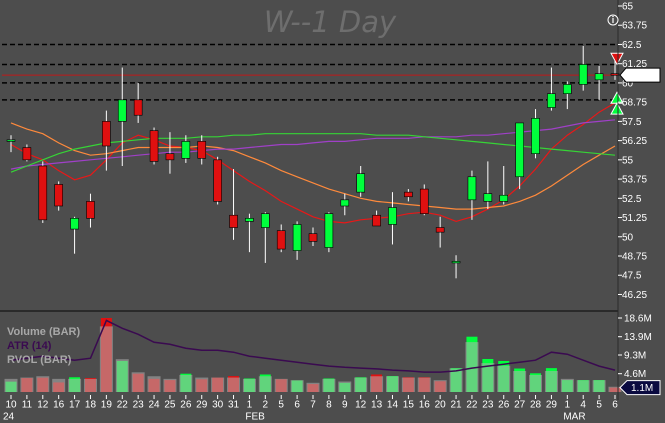 Image resolution: width=665 pixels, height=423 pixels. What do you see at coordinates (638, 337) in the screenshot?
I see `volume-tick-label: 13.9M` at bounding box center [638, 337].